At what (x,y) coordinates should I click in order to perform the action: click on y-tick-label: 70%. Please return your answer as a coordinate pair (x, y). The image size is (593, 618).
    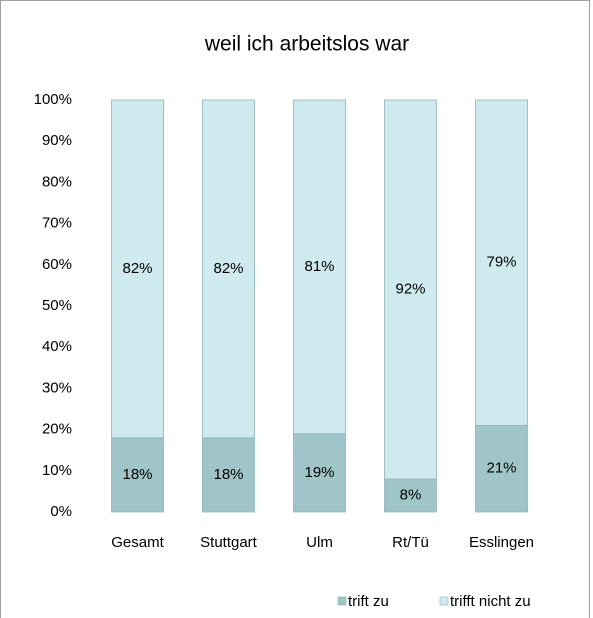
    Looking at the image, I should click on (57, 223).